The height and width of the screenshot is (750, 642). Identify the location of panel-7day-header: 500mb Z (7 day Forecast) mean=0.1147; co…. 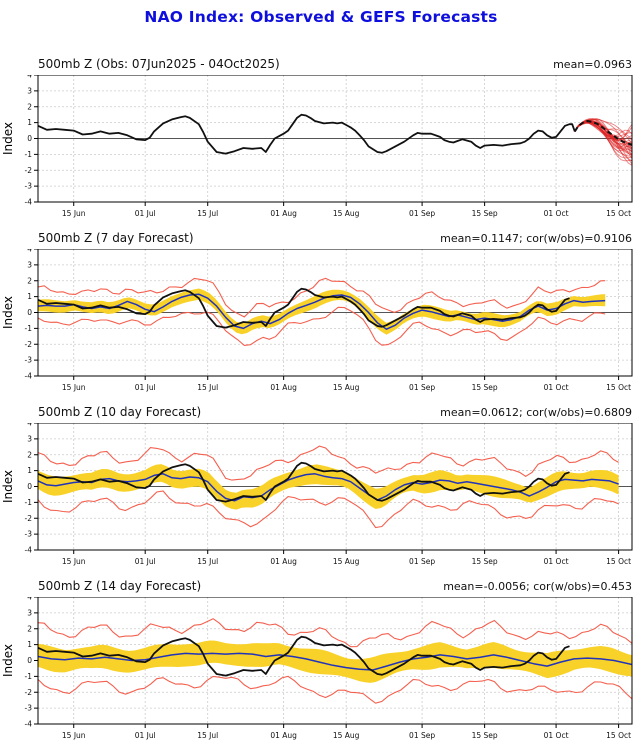
(335, 239).